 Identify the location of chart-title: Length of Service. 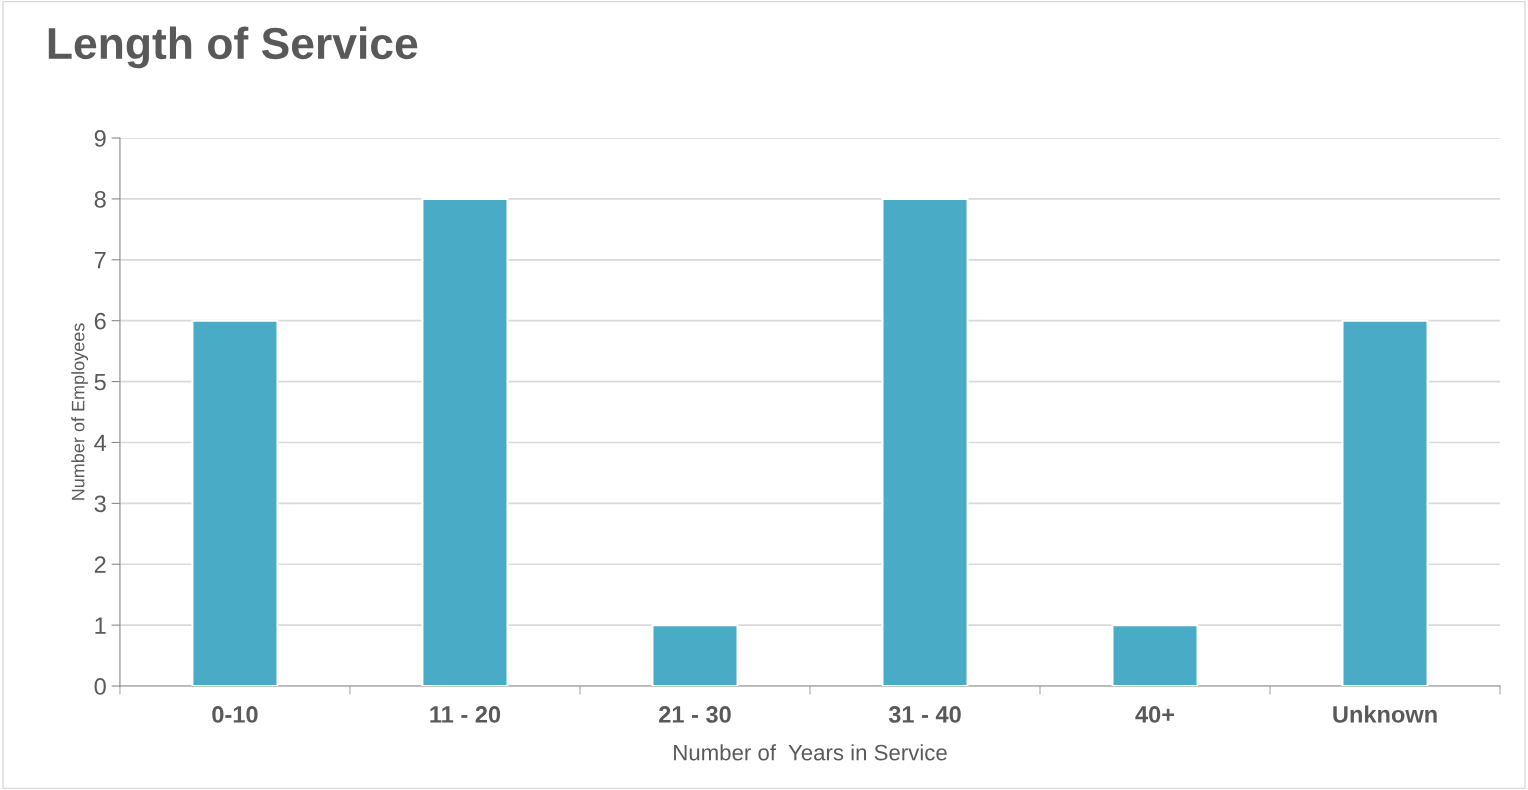
(233, 47).